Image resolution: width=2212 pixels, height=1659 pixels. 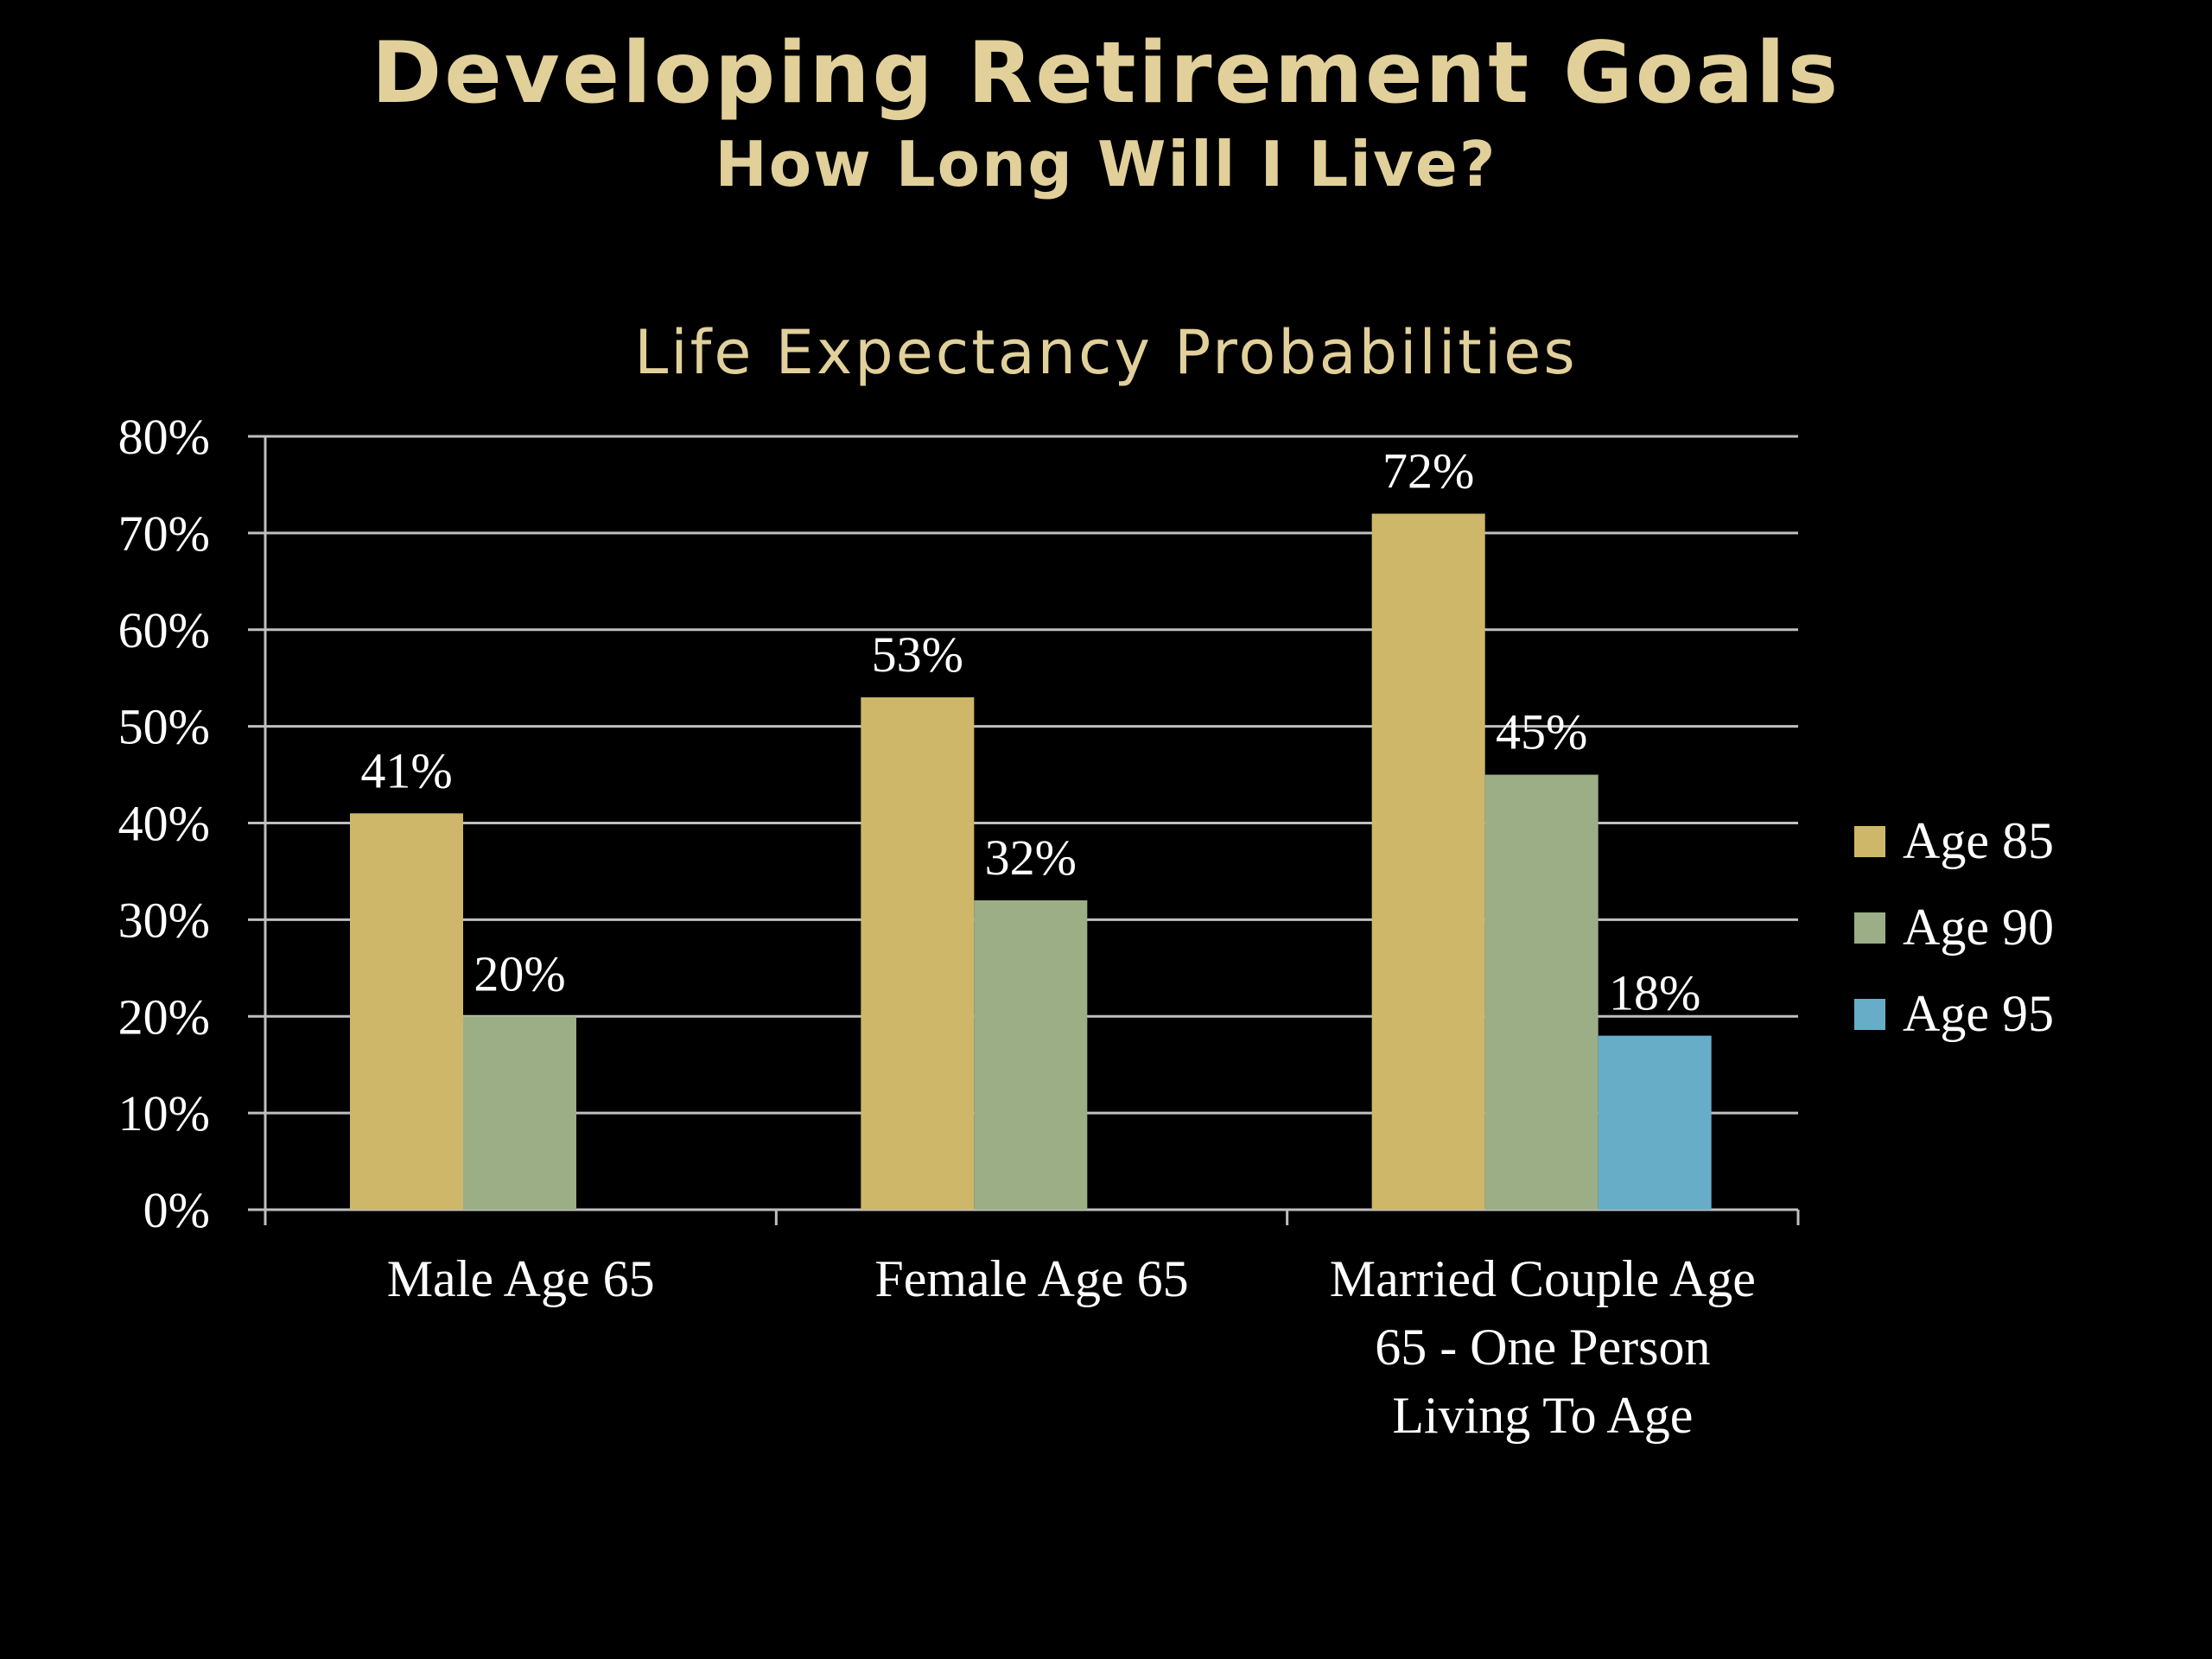 I want to click on legend-label: Age 95, so click(x=1978, y=1013).